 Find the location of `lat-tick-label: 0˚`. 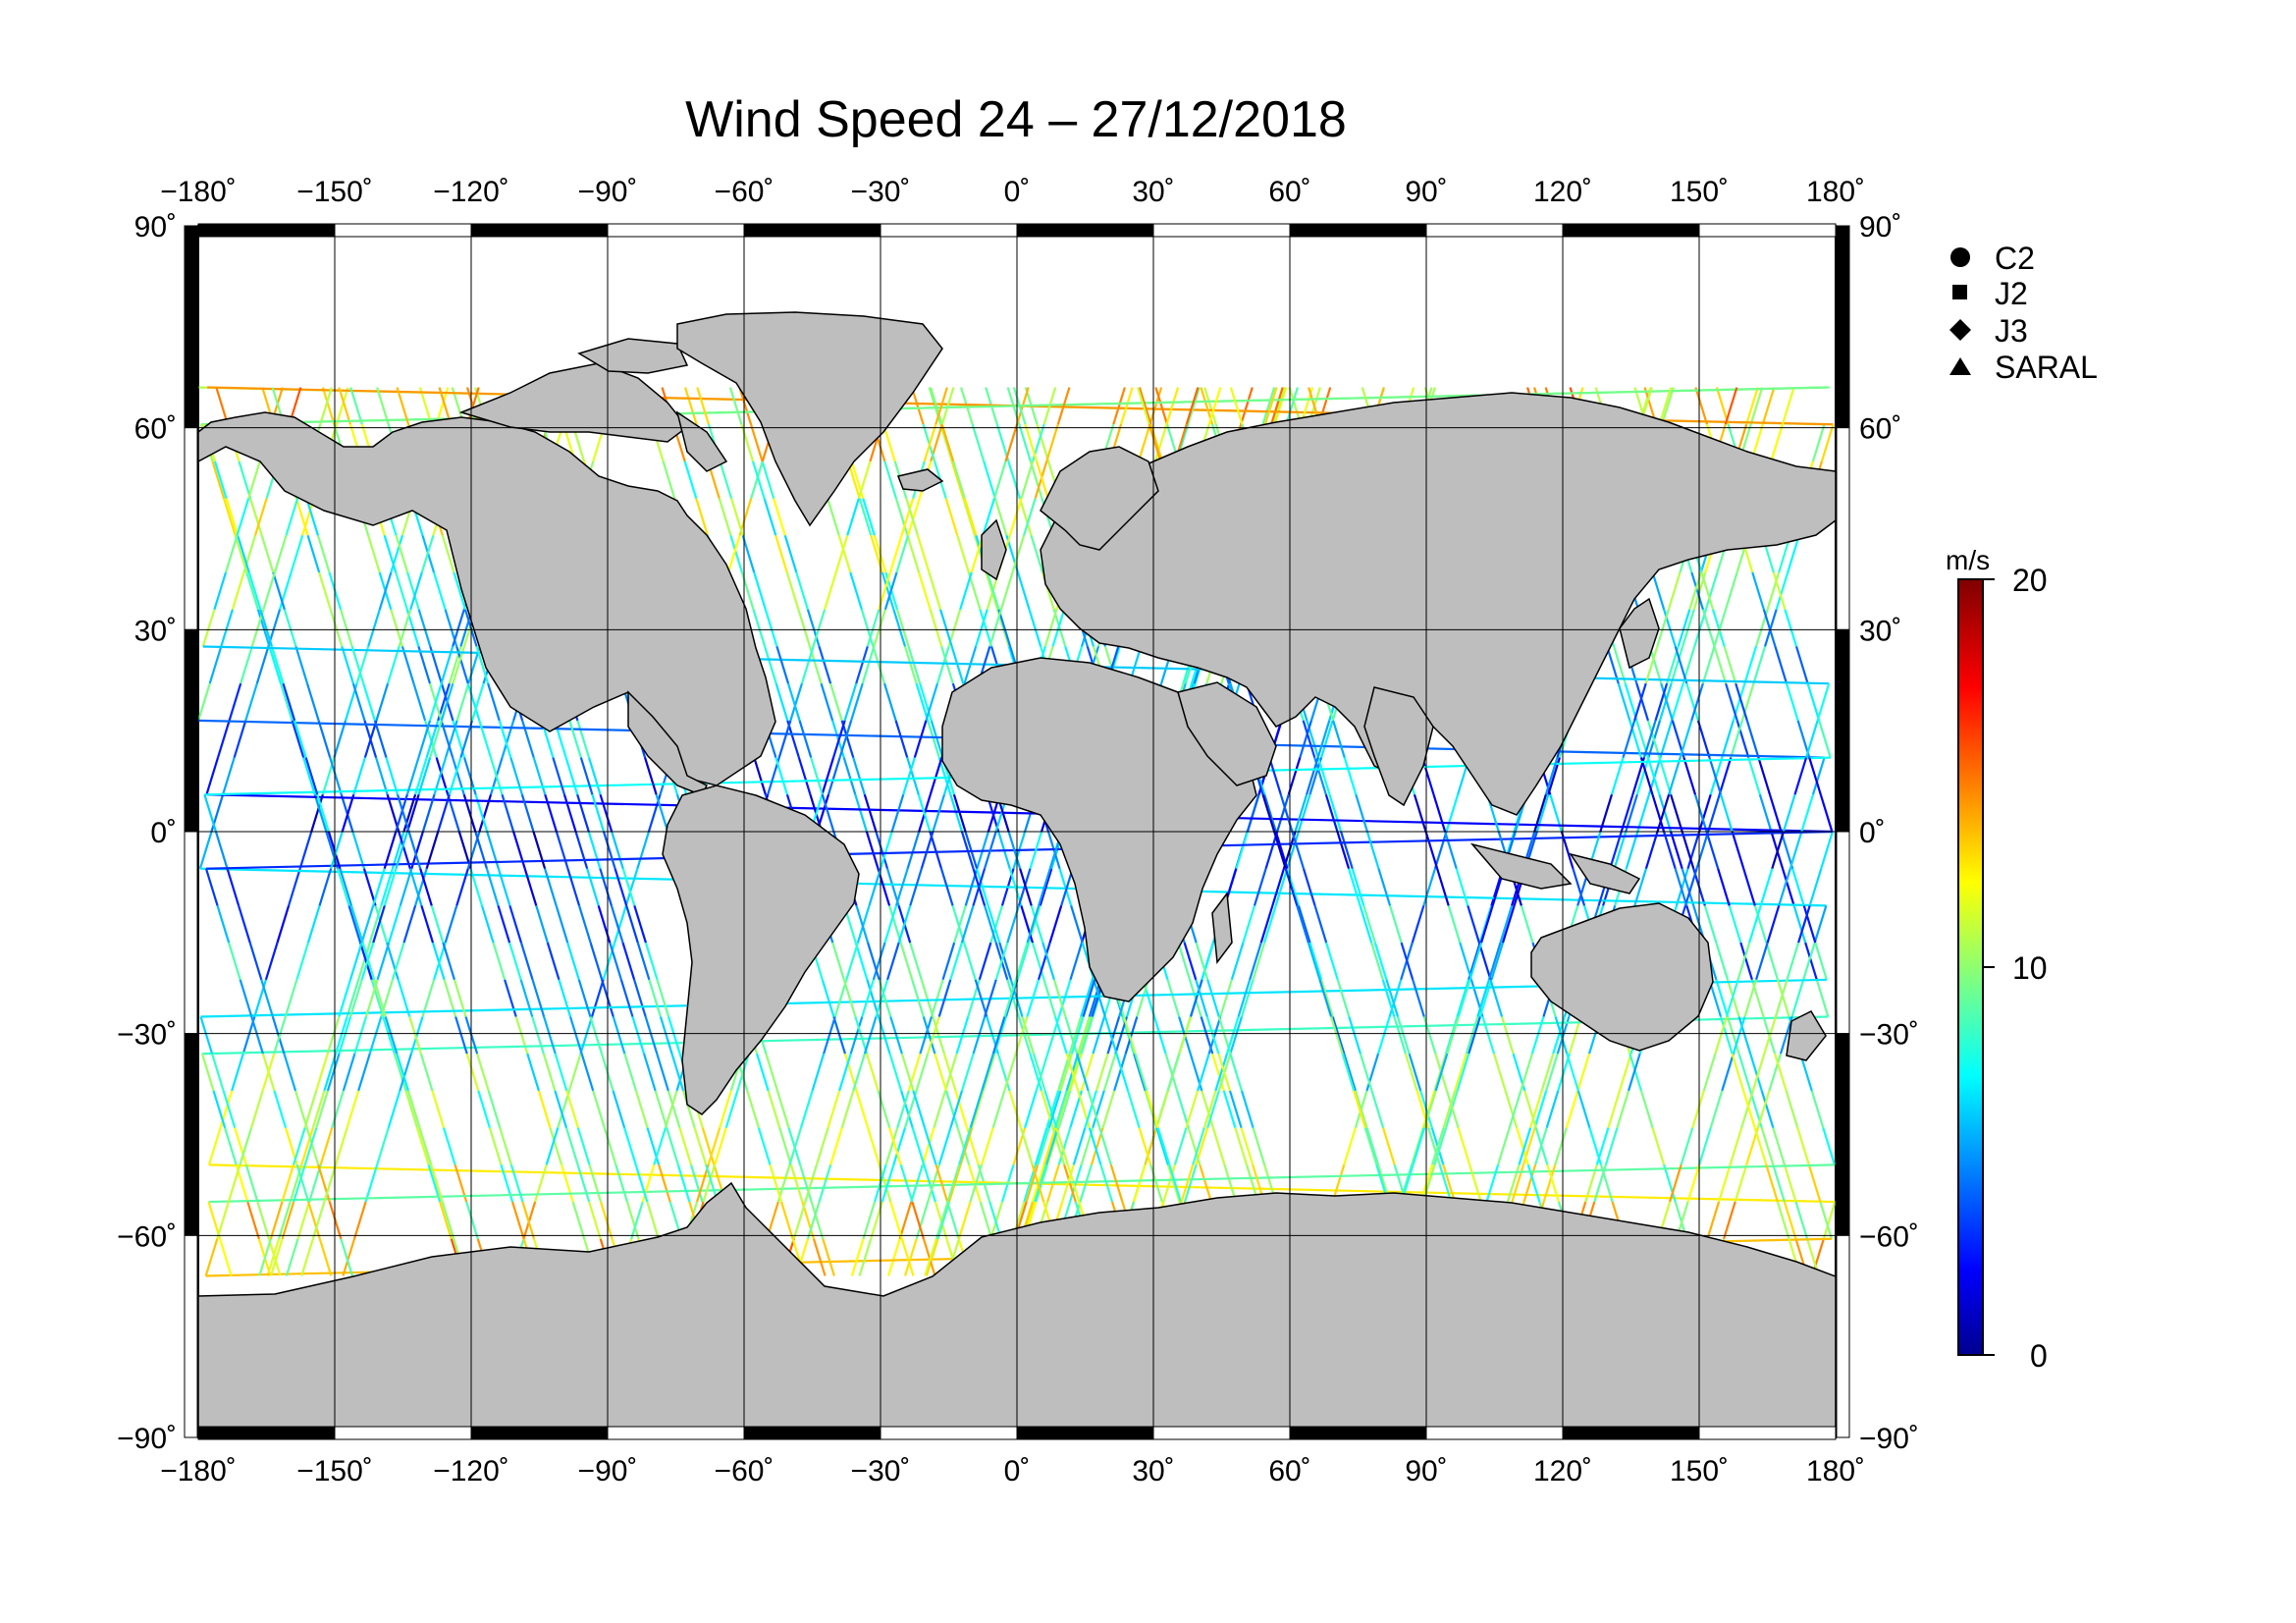

lat-tick-label: 0˚ is located at coordinates (163, 833).